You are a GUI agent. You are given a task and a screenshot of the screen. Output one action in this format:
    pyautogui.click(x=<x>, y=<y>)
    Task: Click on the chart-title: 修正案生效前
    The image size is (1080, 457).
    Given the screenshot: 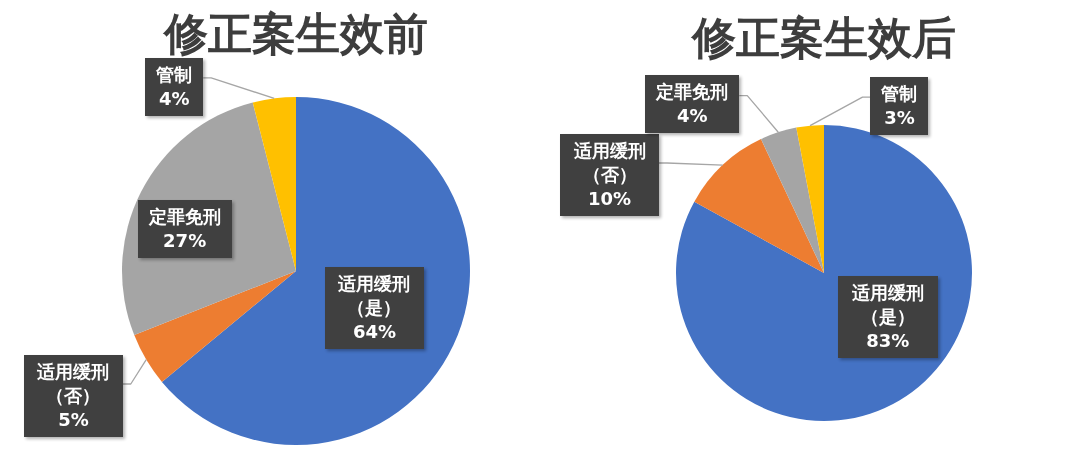 What is the action you would take?
    pyautogui.click(x=295, y=33)
    